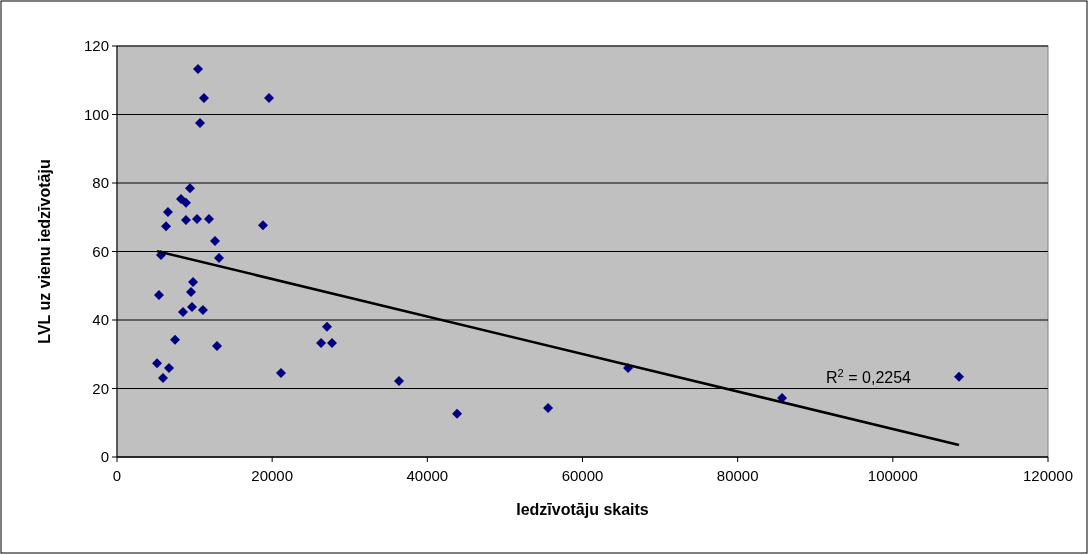  What do you see at coordinates (100, 183) in the screenshot?
I see `y-tick-label: 80` at bounding box center [100, 183].